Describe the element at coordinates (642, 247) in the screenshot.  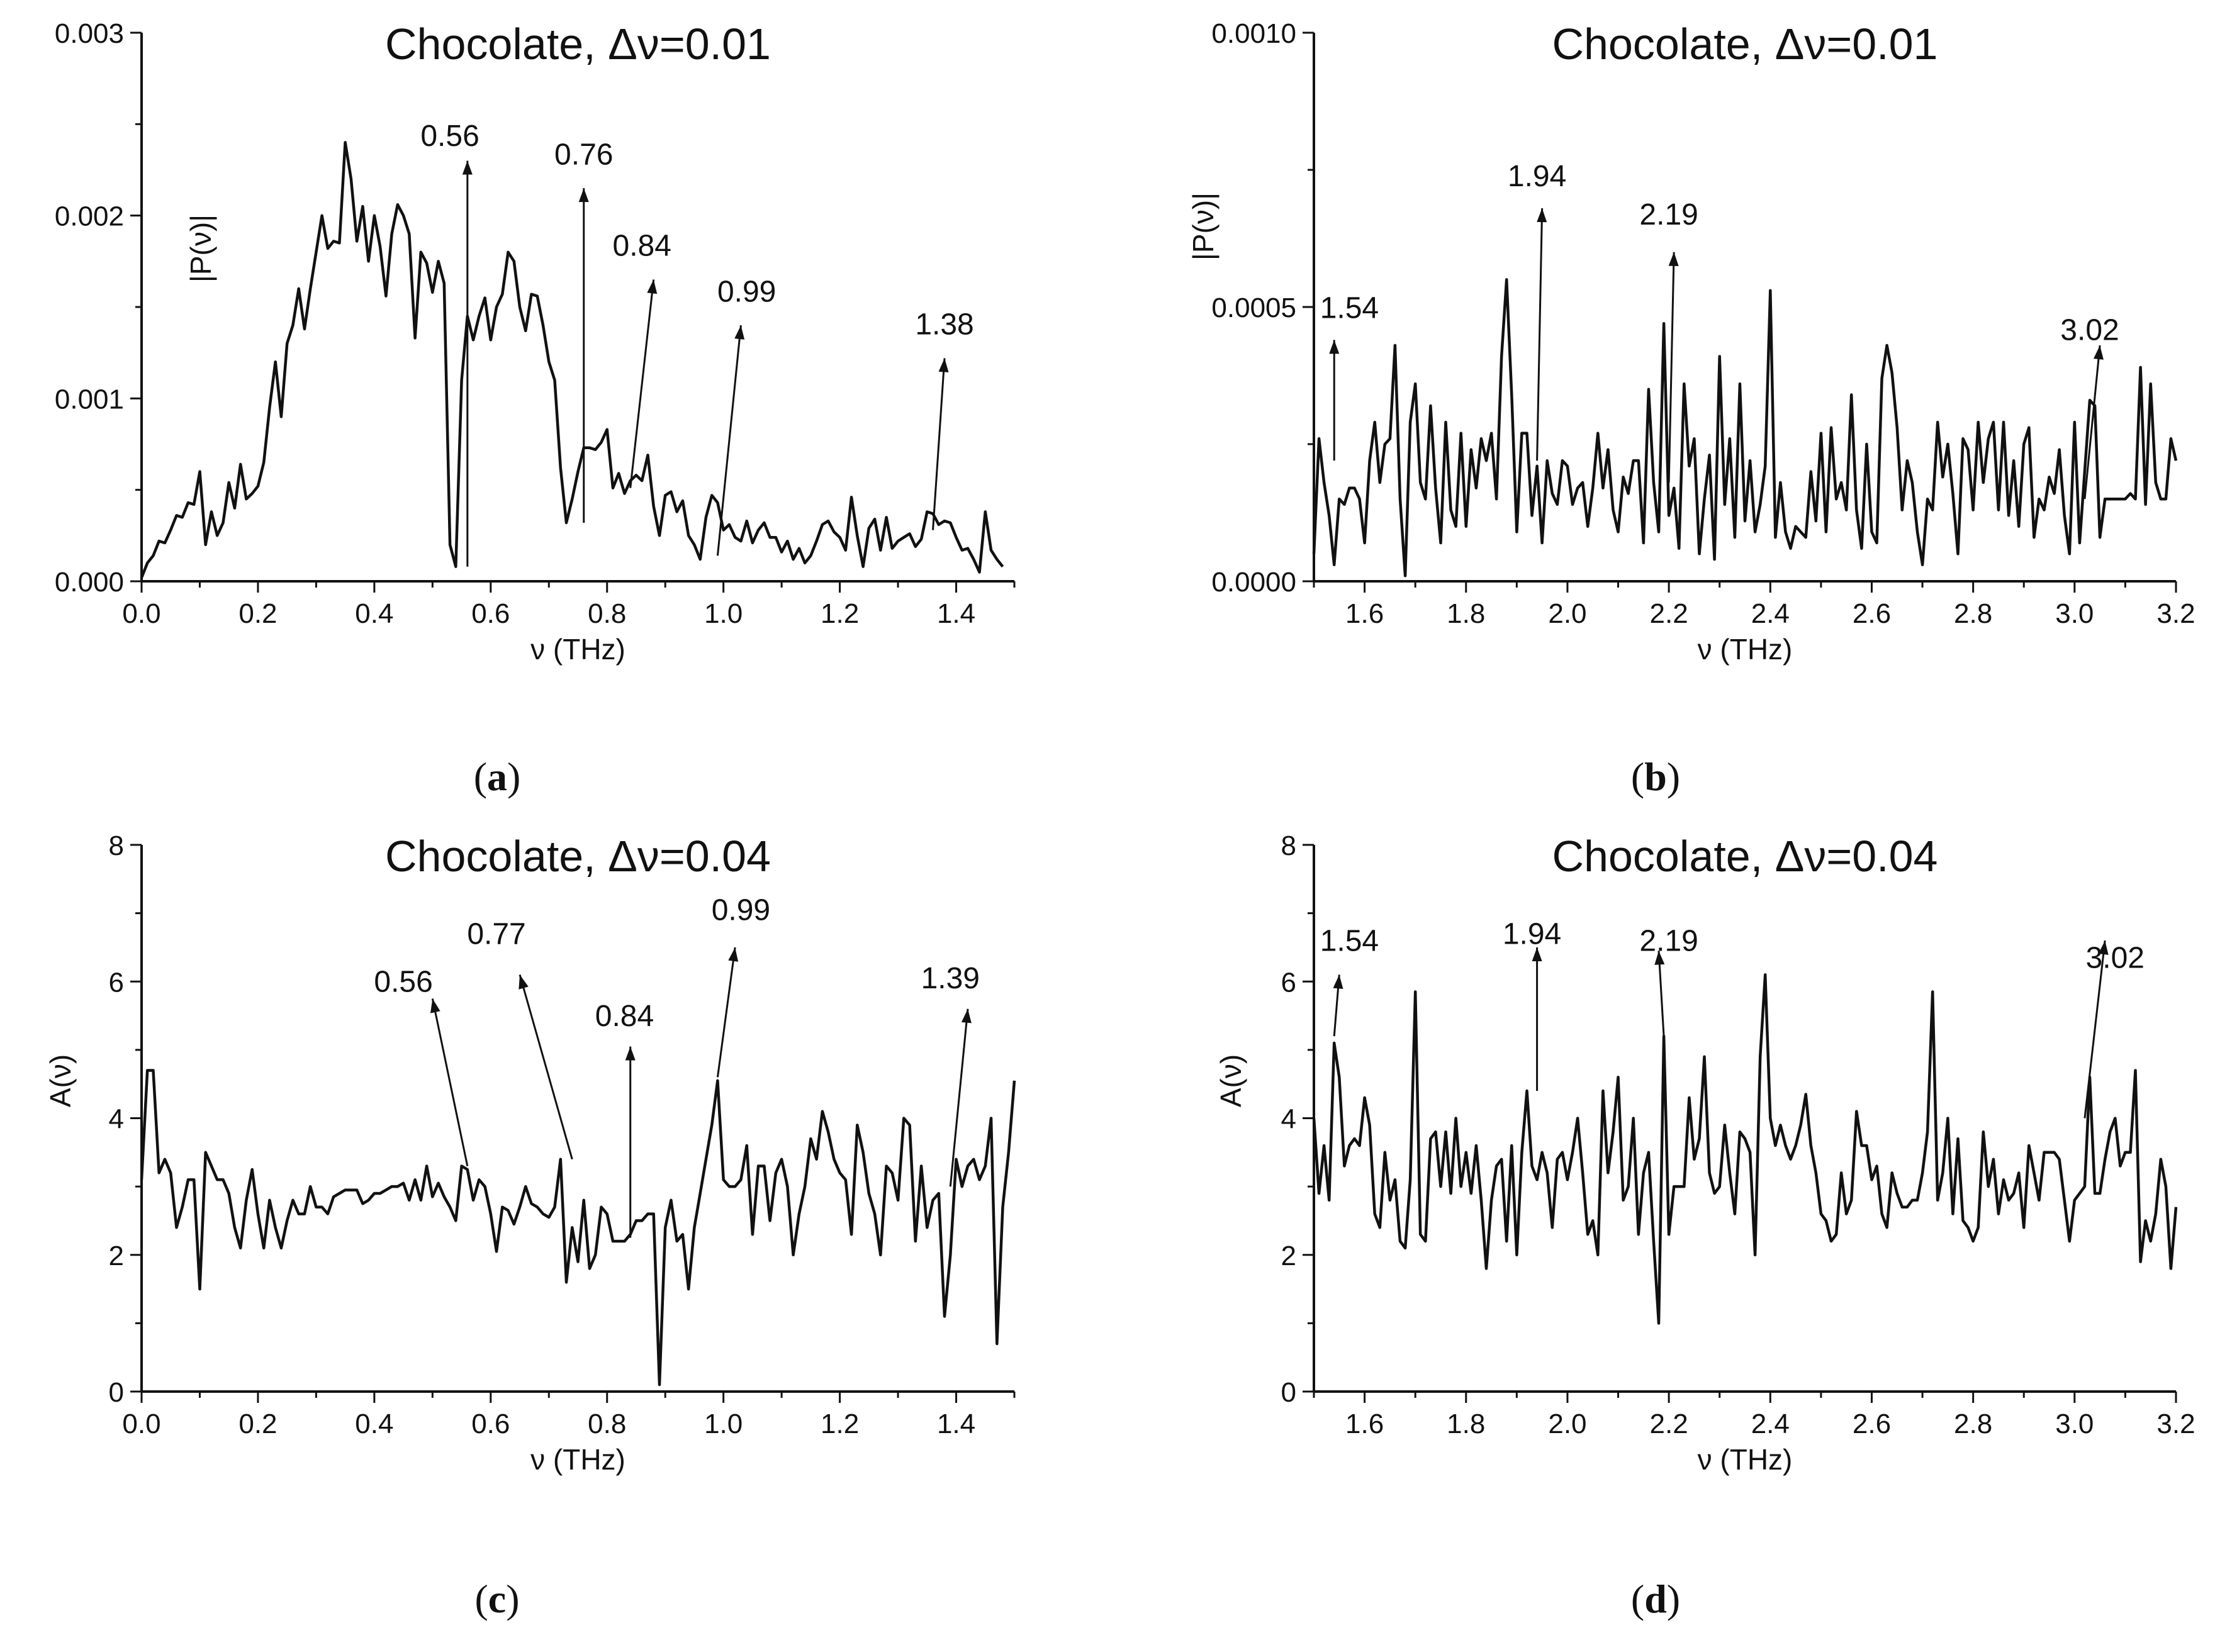
I see `annotation-label: 0.84` at that location.